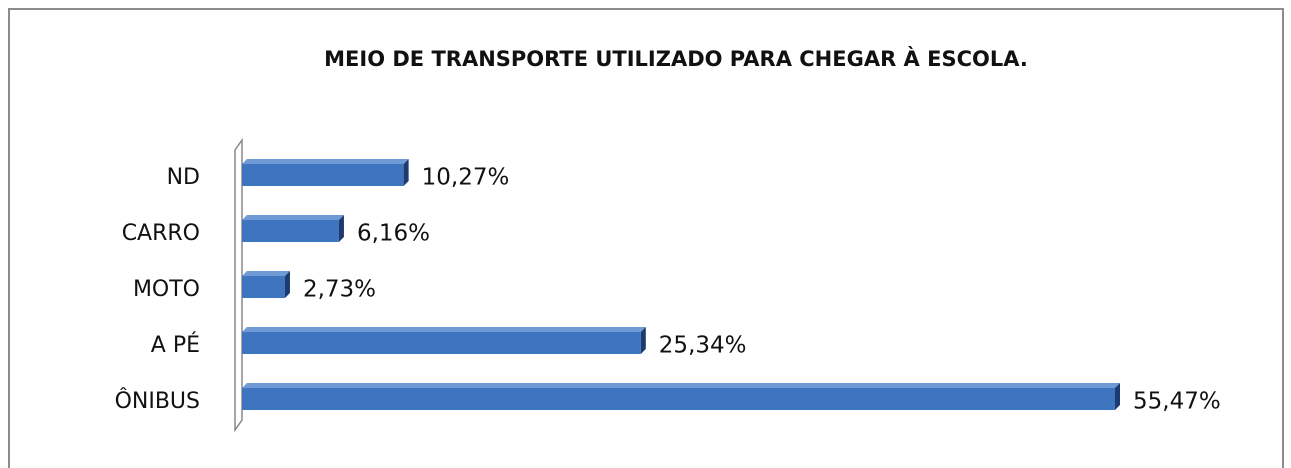  Describe the element at coordinates (166, 289) in the screenshot. I see `y-tick-label: MOTO` at that location.